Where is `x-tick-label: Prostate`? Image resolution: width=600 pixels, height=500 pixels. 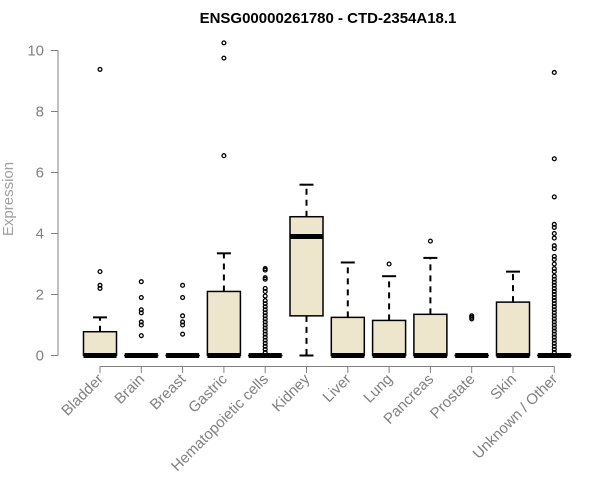
x-tick-label: Prostate is located at coordinates (453, 397).